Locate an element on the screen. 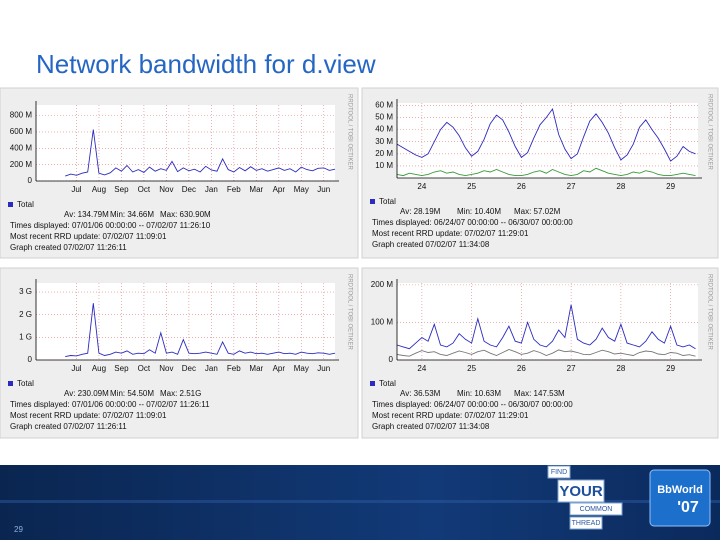  legend-stat: Max: 2.51G is located at coordinates (180, 393).